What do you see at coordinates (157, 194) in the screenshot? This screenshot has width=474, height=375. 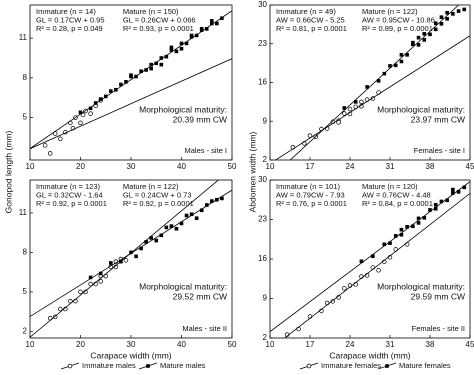 I see `mature-equation: GL = 0.24CW + 0.73` at bounding box center [157, 194].